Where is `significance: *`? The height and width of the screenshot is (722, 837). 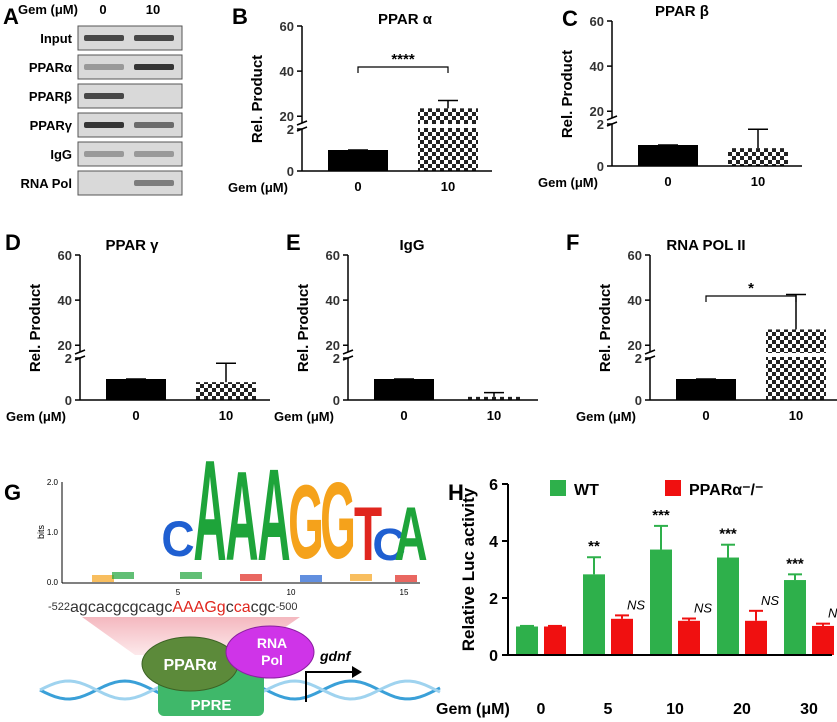 significance: * is located at coordinates (751, 288).